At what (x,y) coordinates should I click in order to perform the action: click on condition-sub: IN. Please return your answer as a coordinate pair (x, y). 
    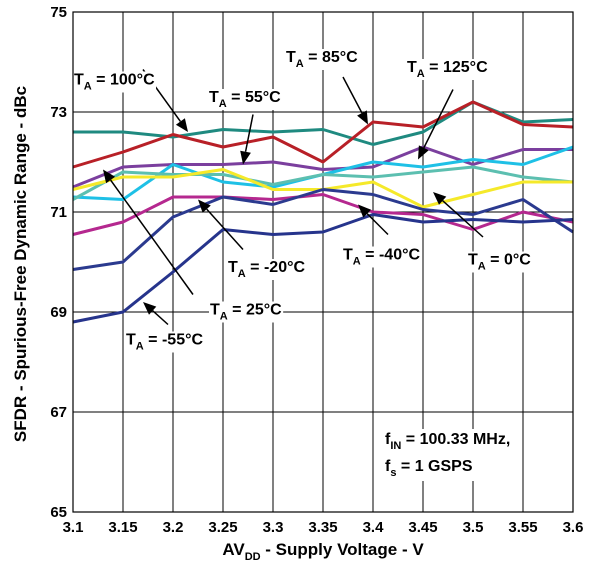
    Looking at the image, I should click on (395, 446).